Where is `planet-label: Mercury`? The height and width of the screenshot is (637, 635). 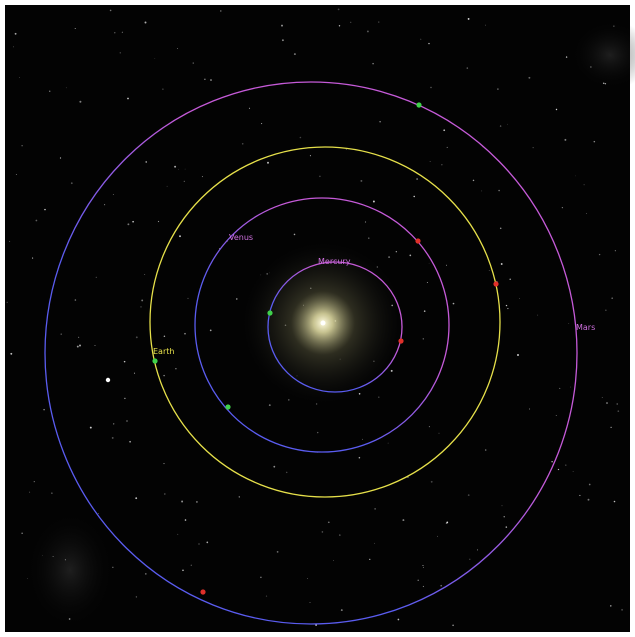 planet-label: Mercury is located at coordinates (334, 261).